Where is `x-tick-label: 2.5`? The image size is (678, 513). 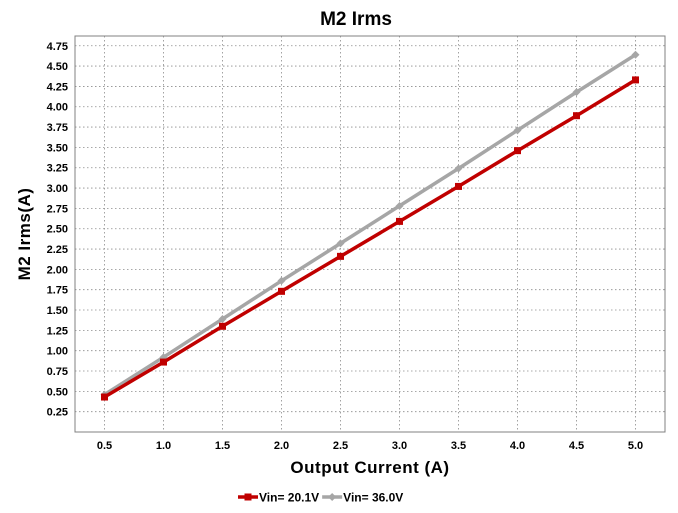
x-tick-label: 2.5 is located at coordinates (340, 446).